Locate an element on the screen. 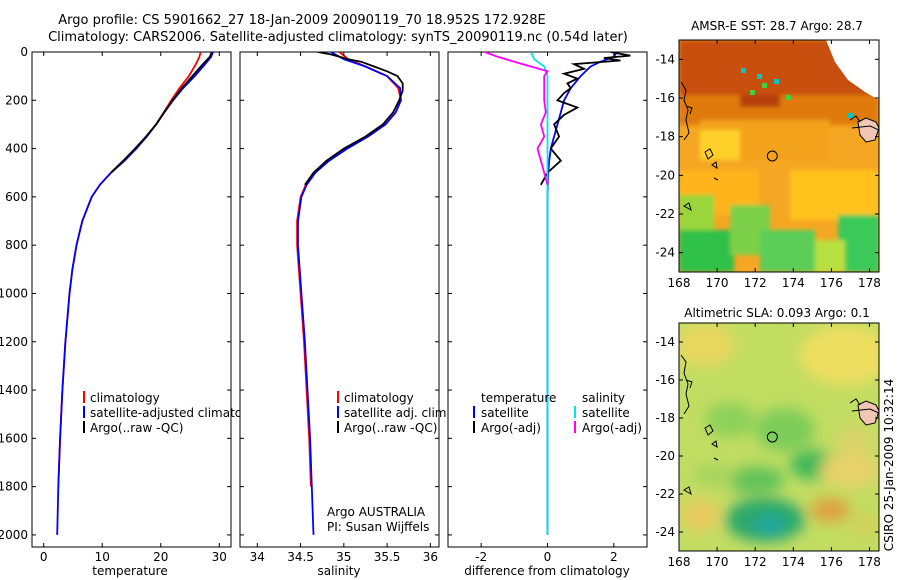 This screenshot has height=580, width=900. y-tick-label: 200 is located at coordinates (16, 100).